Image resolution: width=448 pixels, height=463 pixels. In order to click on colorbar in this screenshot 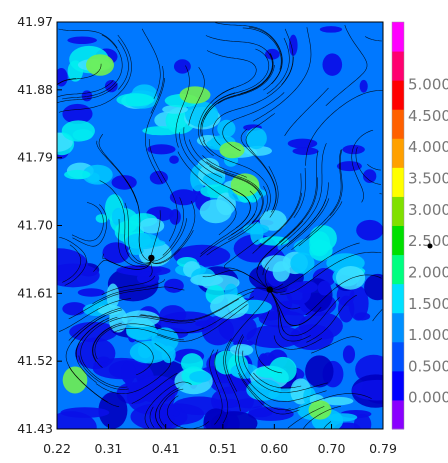, I will do `click(398, 225)`.